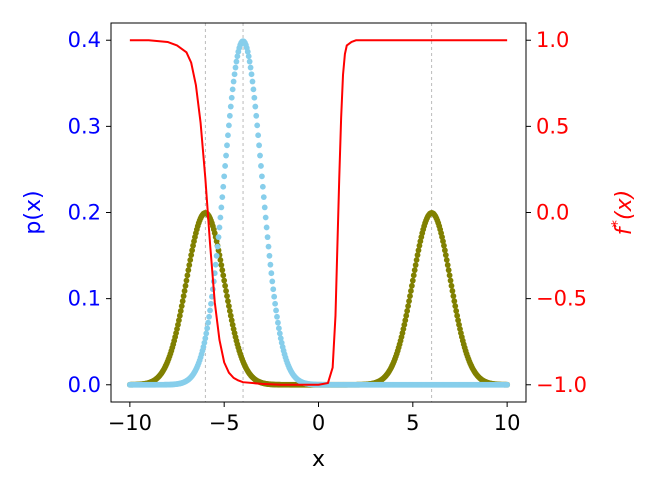 This screenshot has width=664, height=498. Describe the element at coordinates (84, 40) in the screenshot. I see `left-y-tick-label: 0.4` at that location.